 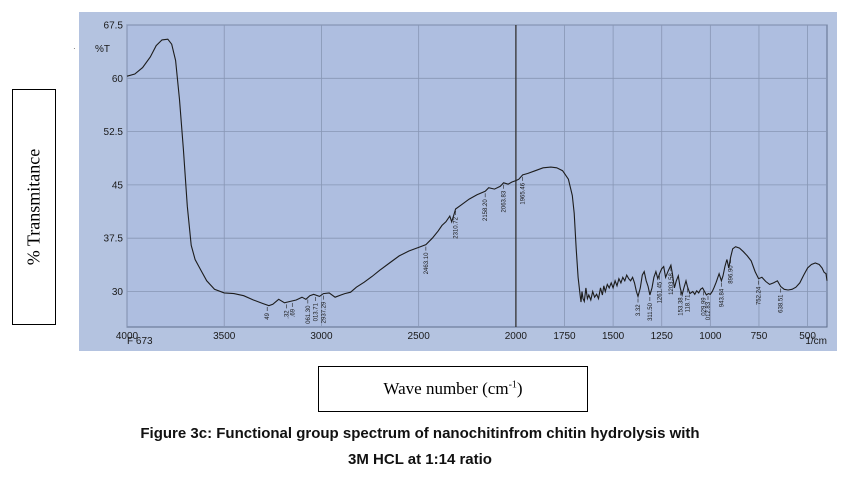 I want to click on peak-label: 2463.10, so click(x=427, y=263).